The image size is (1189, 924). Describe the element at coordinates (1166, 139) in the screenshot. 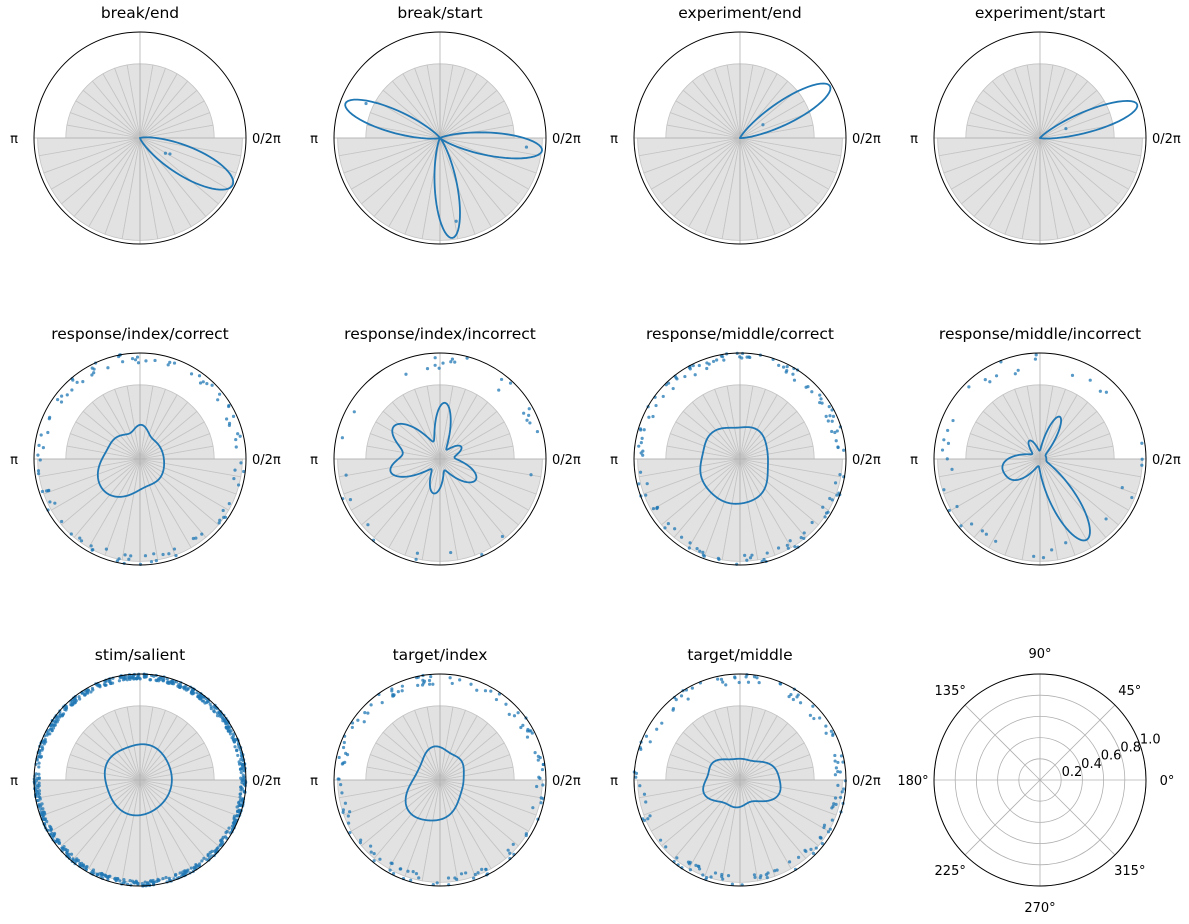

I see `zero-two-pi-label: 0/2π` at that location.